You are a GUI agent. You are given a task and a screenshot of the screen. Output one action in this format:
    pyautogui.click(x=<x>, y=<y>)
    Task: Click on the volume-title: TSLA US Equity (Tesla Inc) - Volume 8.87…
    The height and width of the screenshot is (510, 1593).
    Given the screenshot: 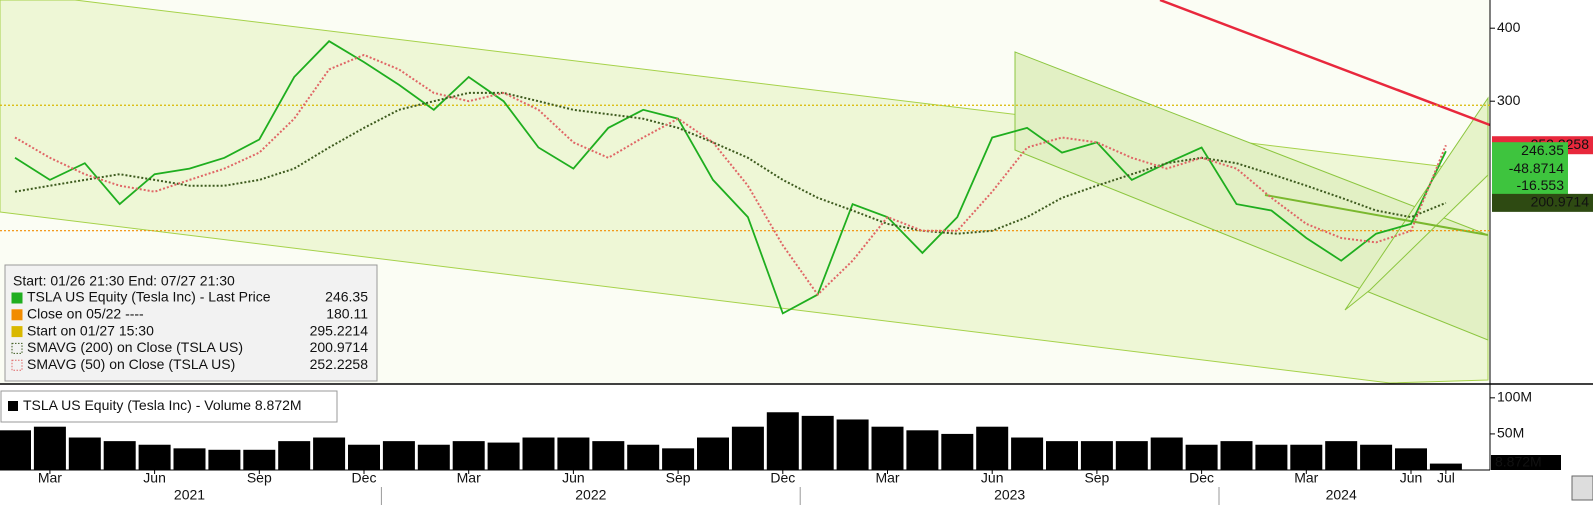 What is the action you would take?
    pyautogui.click(x=162, y=405)
    